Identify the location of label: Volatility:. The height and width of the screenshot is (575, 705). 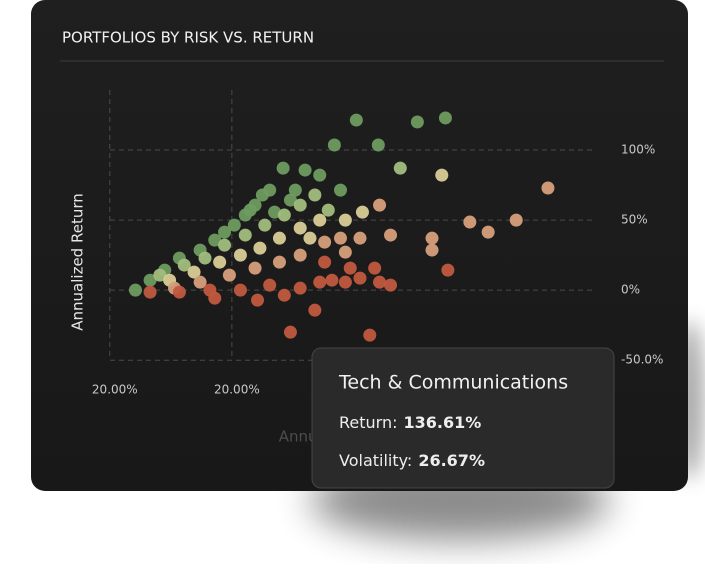
(375, 460).